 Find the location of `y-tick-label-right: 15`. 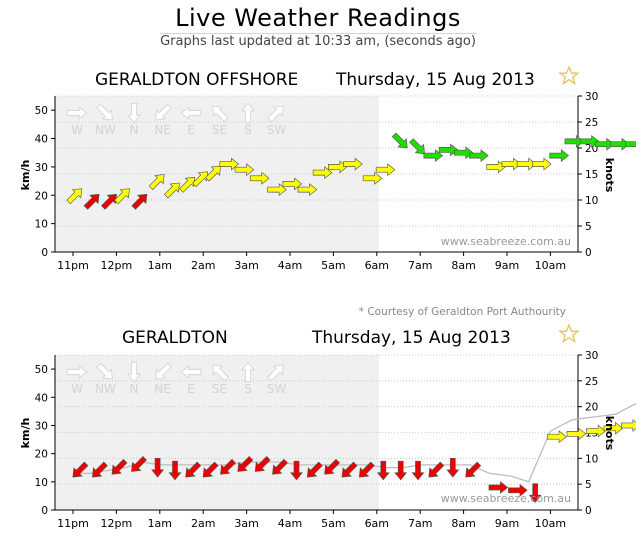

y-tick-label-right: 15 is located at coordinates (591, 175).